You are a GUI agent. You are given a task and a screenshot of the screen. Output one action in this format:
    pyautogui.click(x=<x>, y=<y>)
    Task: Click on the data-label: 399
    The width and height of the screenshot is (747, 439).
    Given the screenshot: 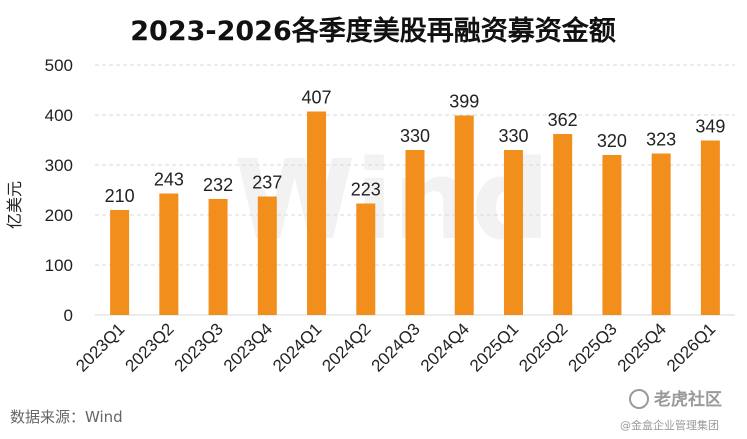 What is the action you would take?
    pyautogui.click(x=464, y=102)
    